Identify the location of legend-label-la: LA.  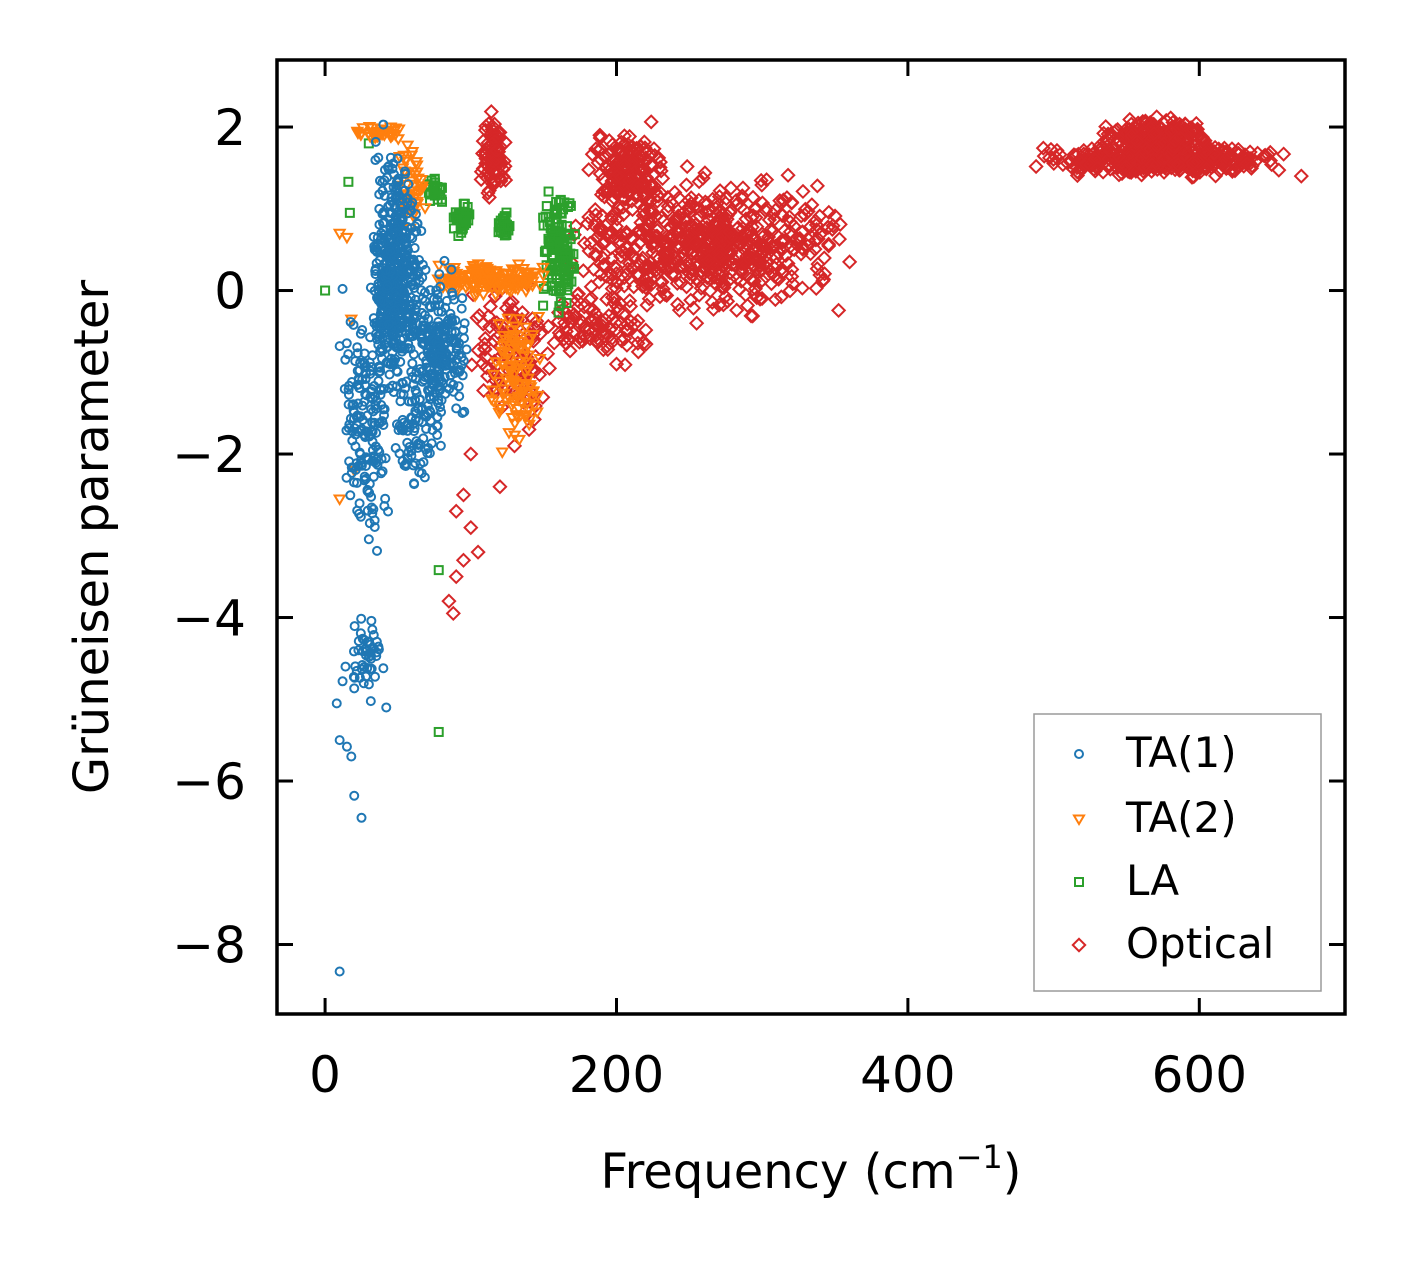
(1152, 880).